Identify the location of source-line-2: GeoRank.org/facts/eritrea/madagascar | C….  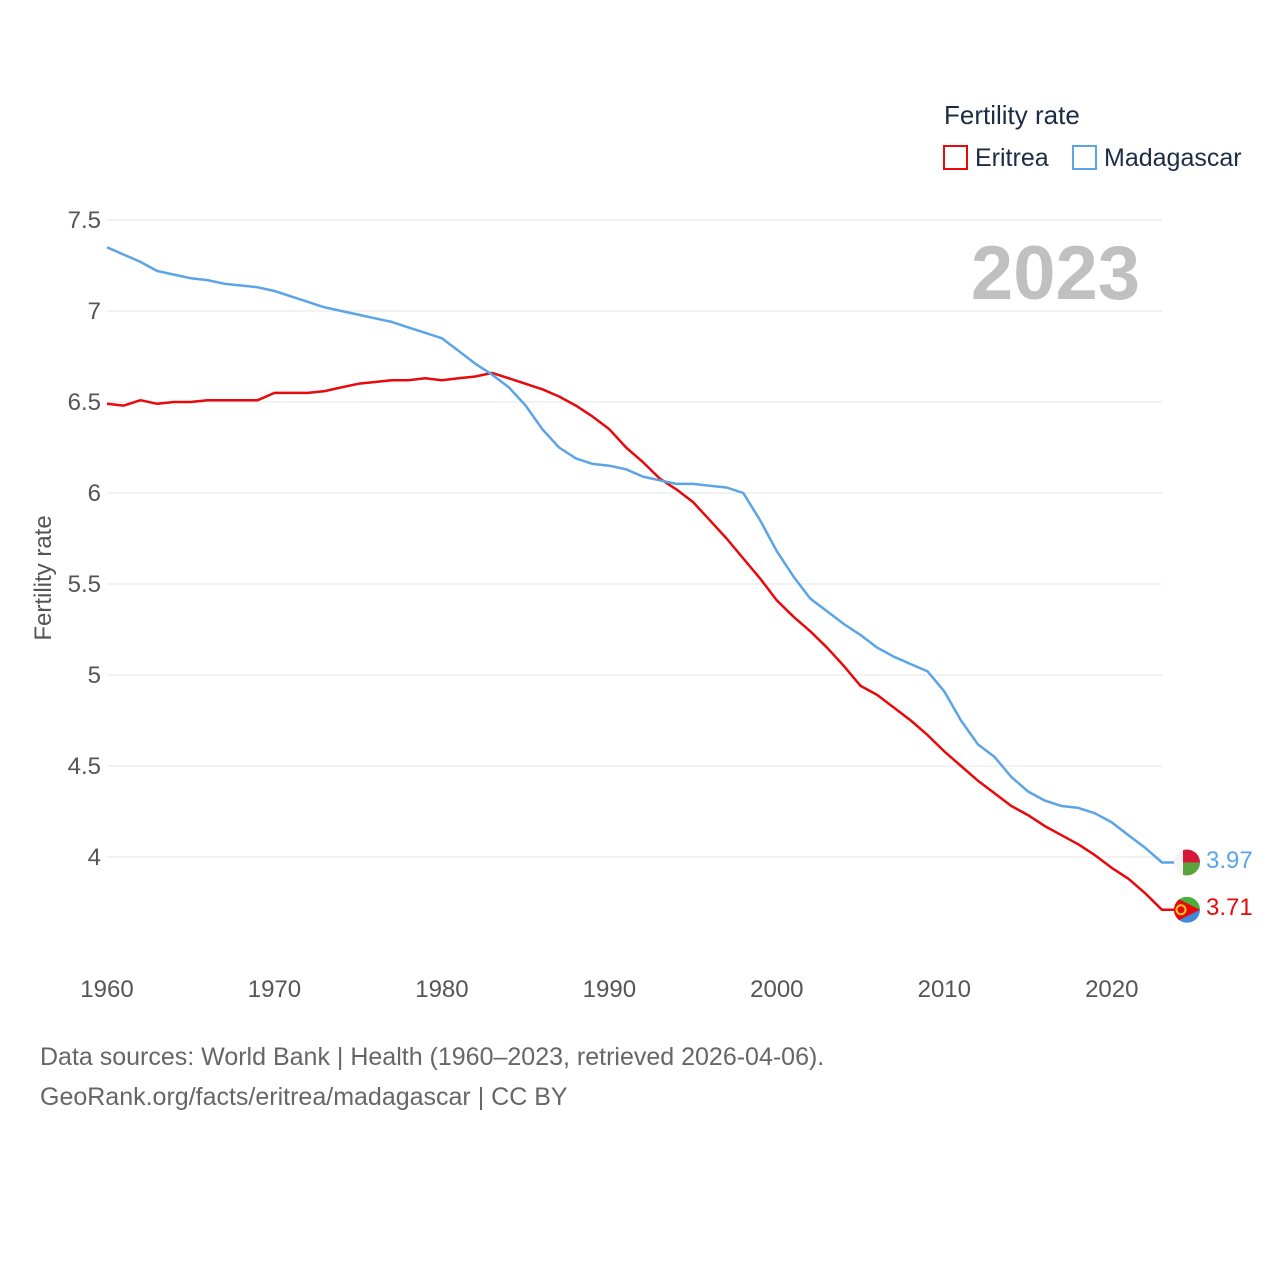
(304, 1097).